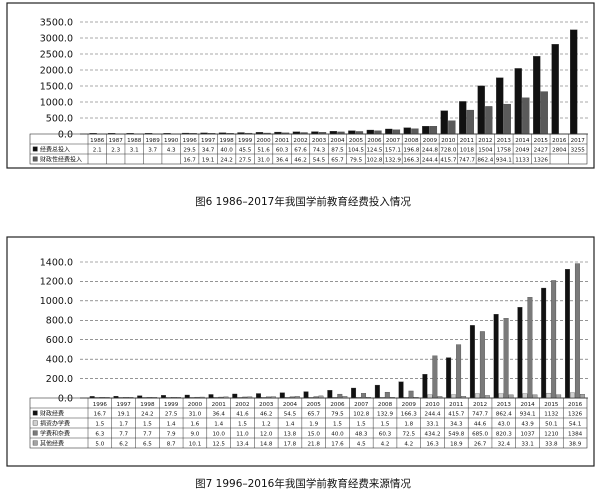 The image size is (606, 493). Describe the element at coordinates (432, 405) in the screenshot. I see `chart2-category-label: 2010` at that location.